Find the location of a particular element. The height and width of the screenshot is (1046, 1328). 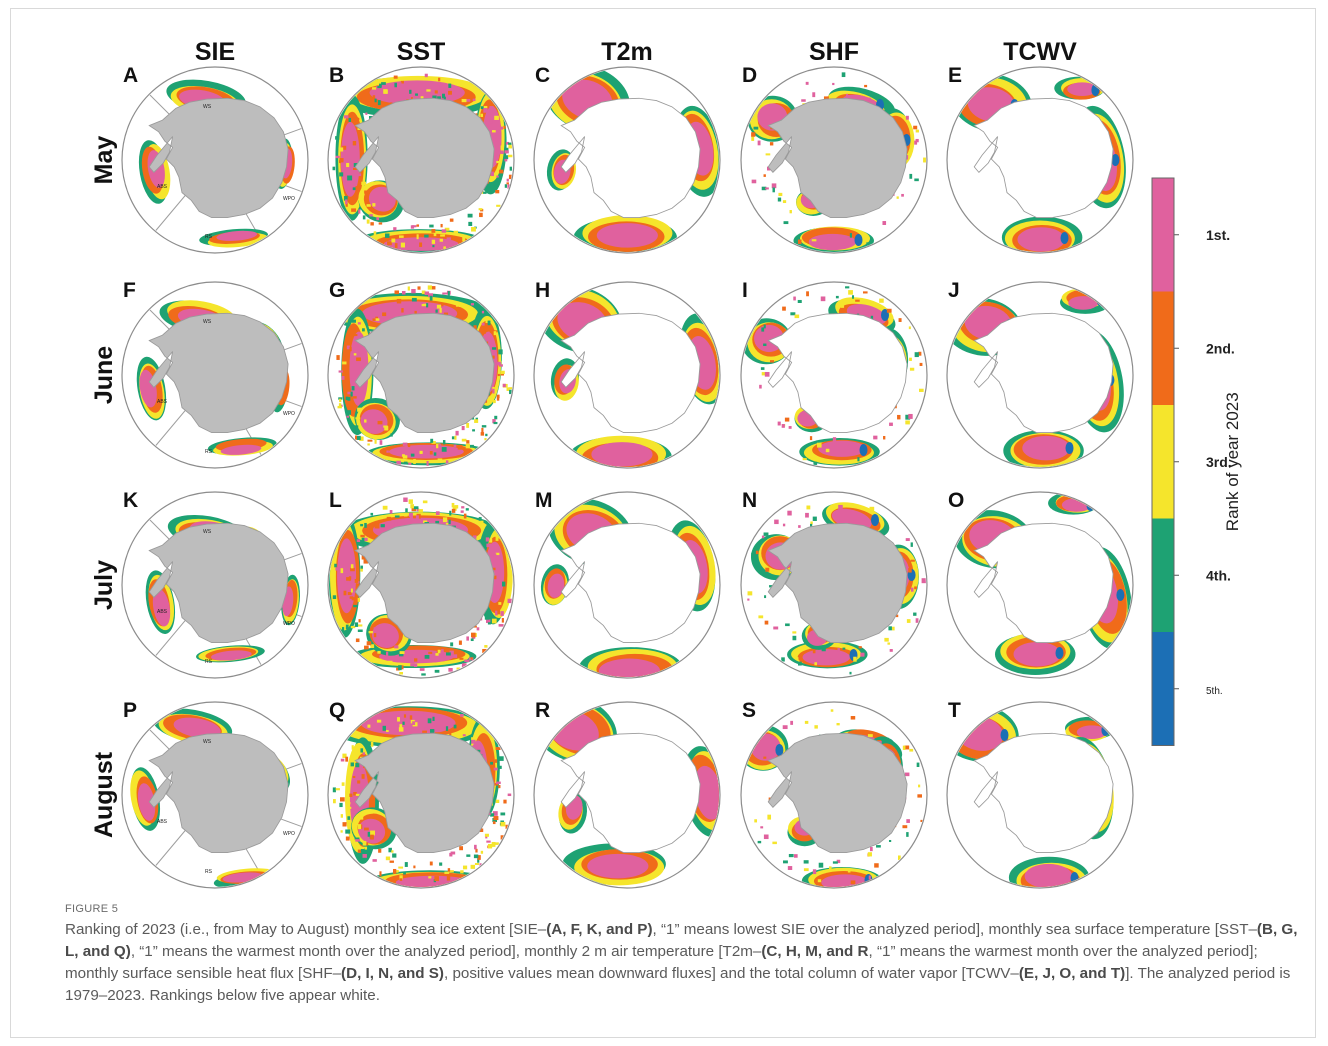

panel-letter: I is located at coordinates (745, 290).